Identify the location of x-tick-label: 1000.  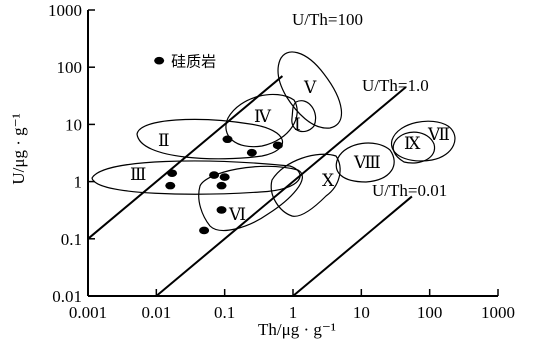
(498, 312).